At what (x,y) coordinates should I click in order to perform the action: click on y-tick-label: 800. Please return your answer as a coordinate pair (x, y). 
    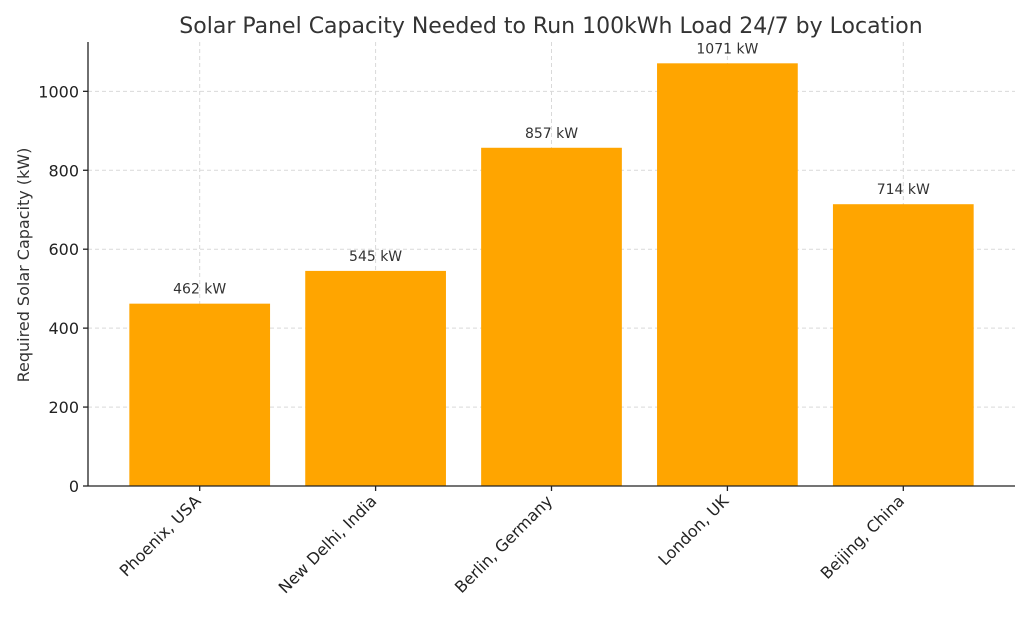
    Looking at the image, I should click on (63, 170).